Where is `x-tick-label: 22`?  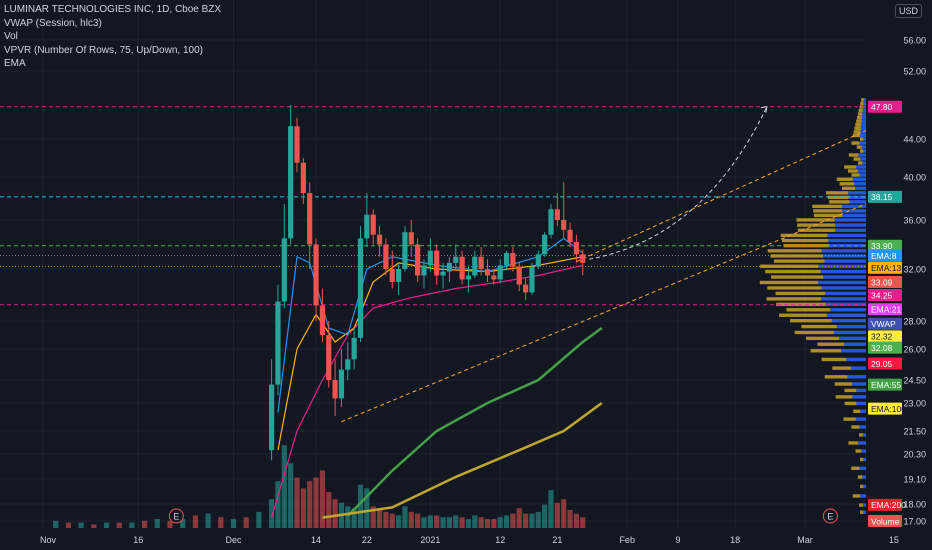
x-tick-label: 22 is located at coordinates (367, 540).